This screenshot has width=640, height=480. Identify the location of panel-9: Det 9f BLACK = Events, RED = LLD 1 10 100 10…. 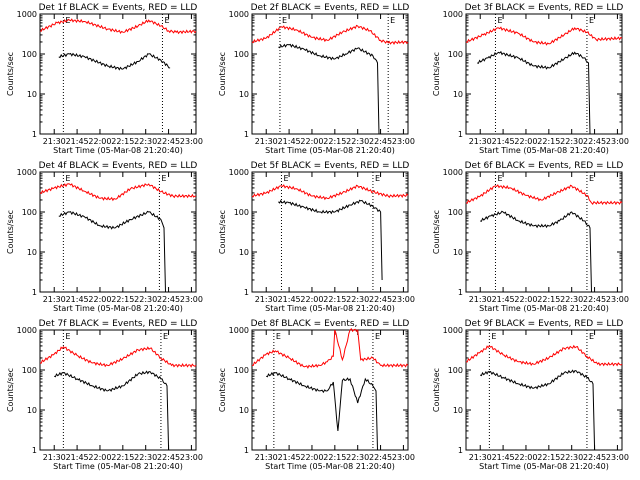
(530, 395).